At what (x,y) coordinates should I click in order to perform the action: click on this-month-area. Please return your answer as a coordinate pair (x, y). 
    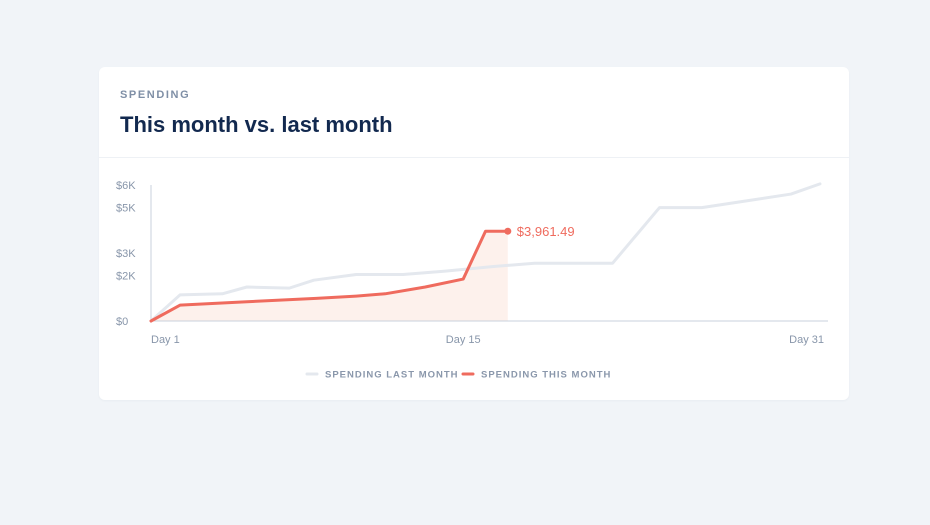
    Looking at the image, I should click on (329, 276).